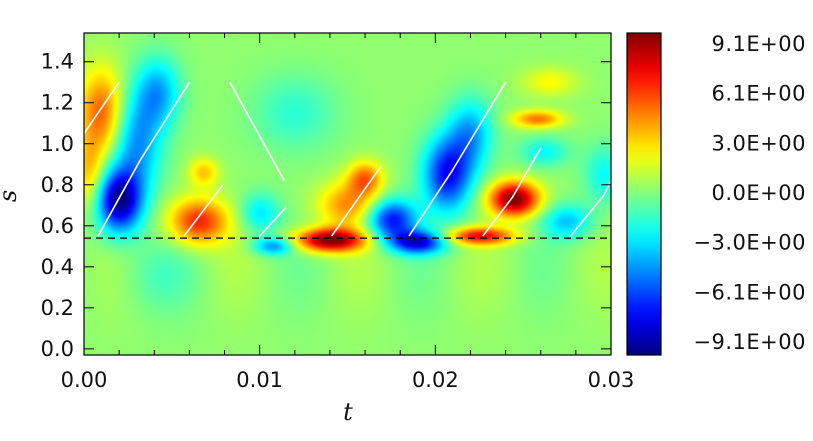 The height and width of the screenshot is (441, 813). What do you see at coordinates (348, 412) in the screenshot?
I see `x-axis-title: t` at bounding box center [348, 412].